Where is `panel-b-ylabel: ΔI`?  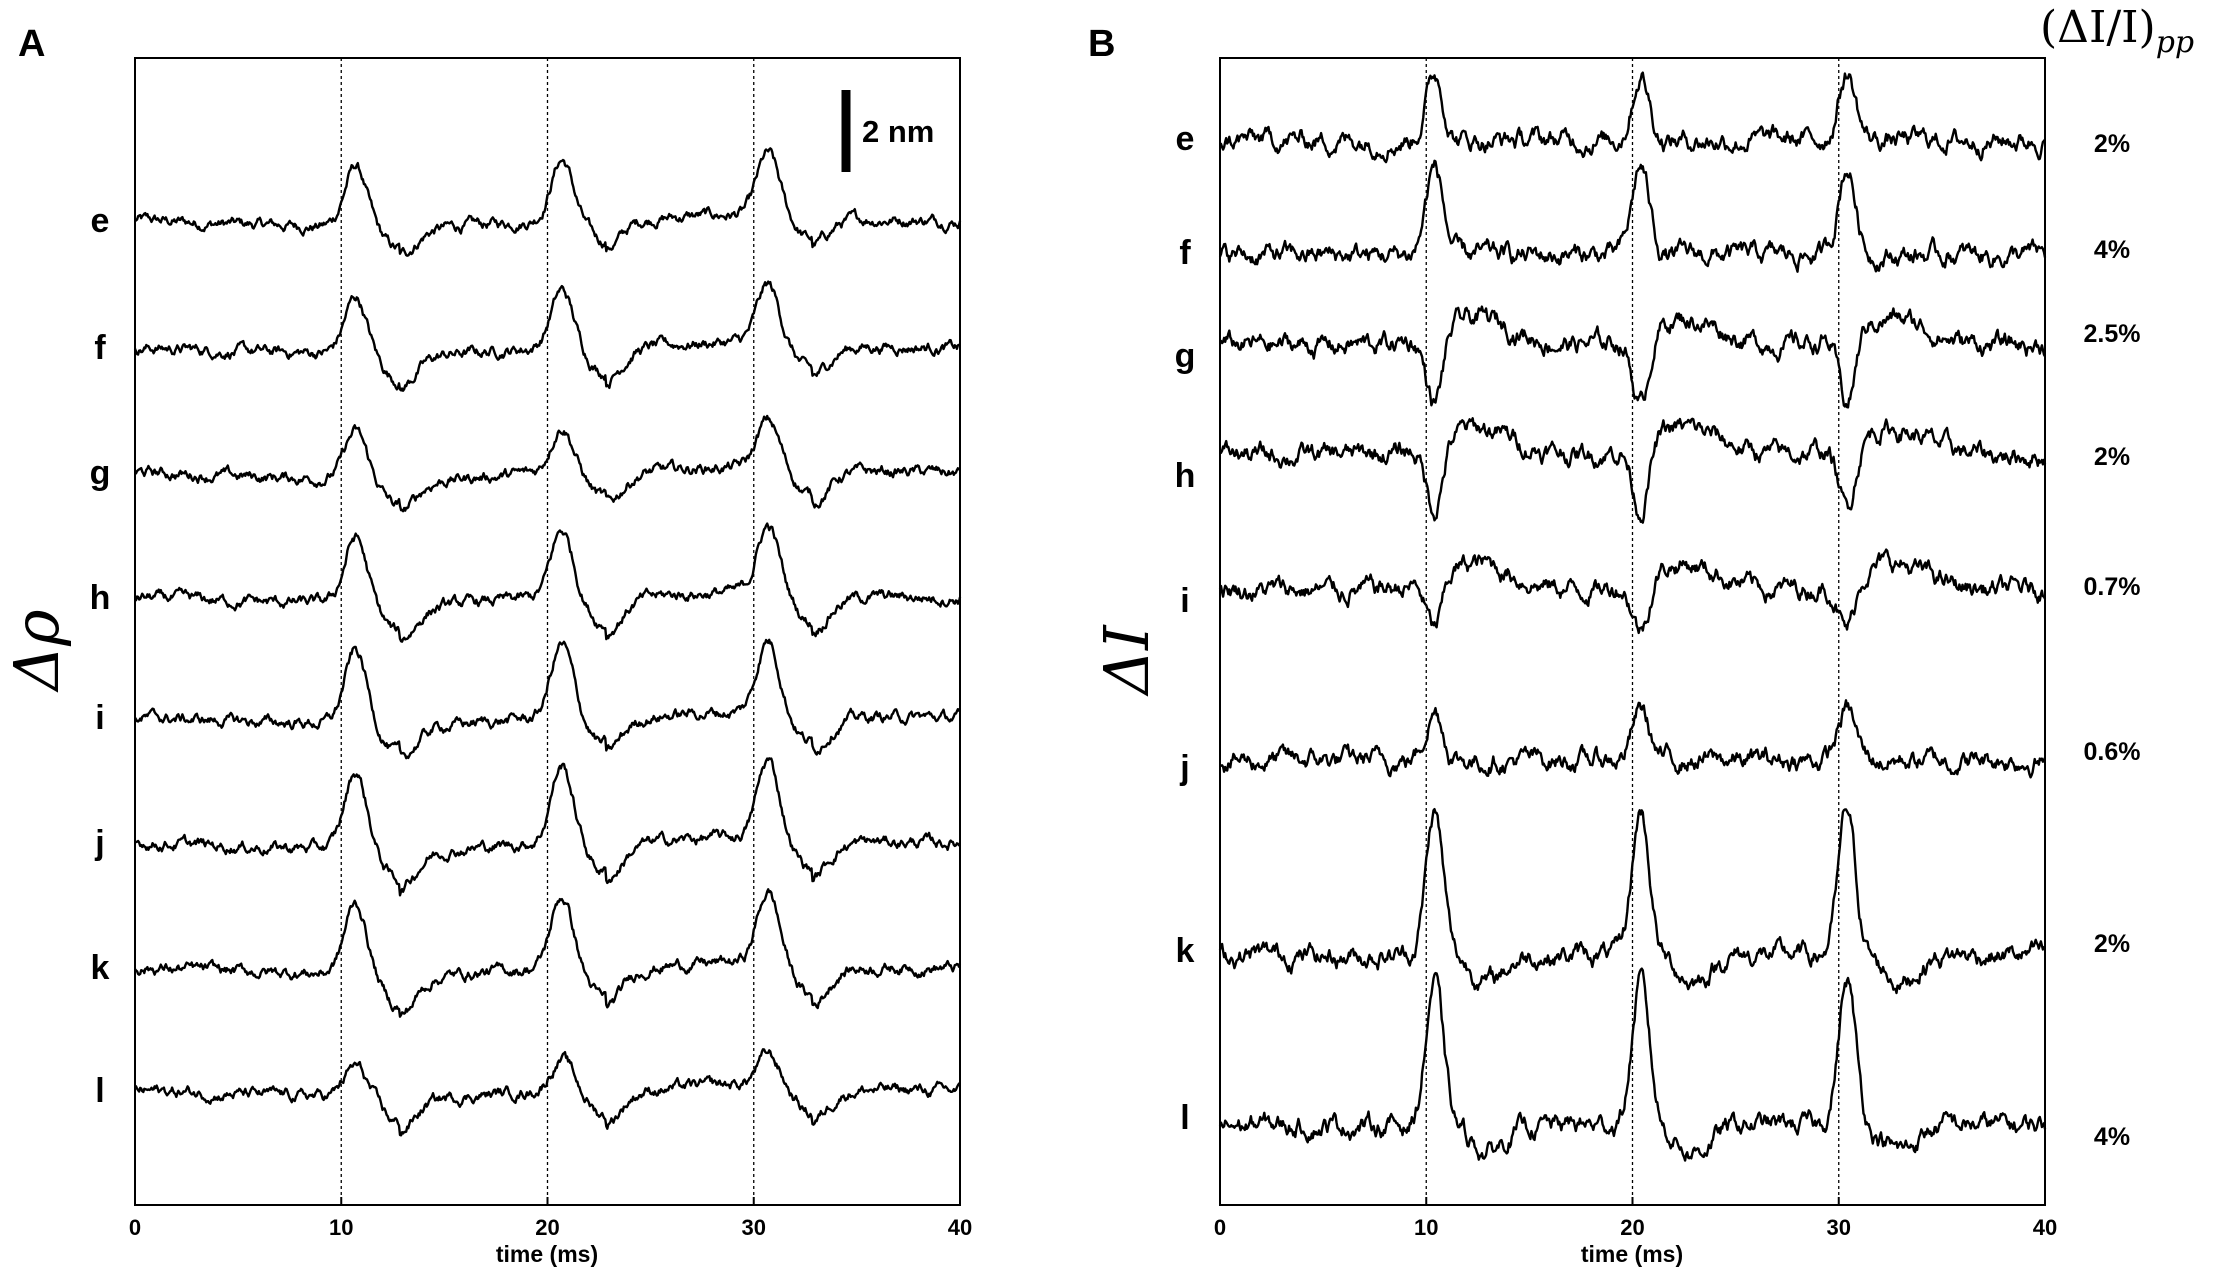
panel-b-ylabel: ΔI is located at coordinates (1126, 660).